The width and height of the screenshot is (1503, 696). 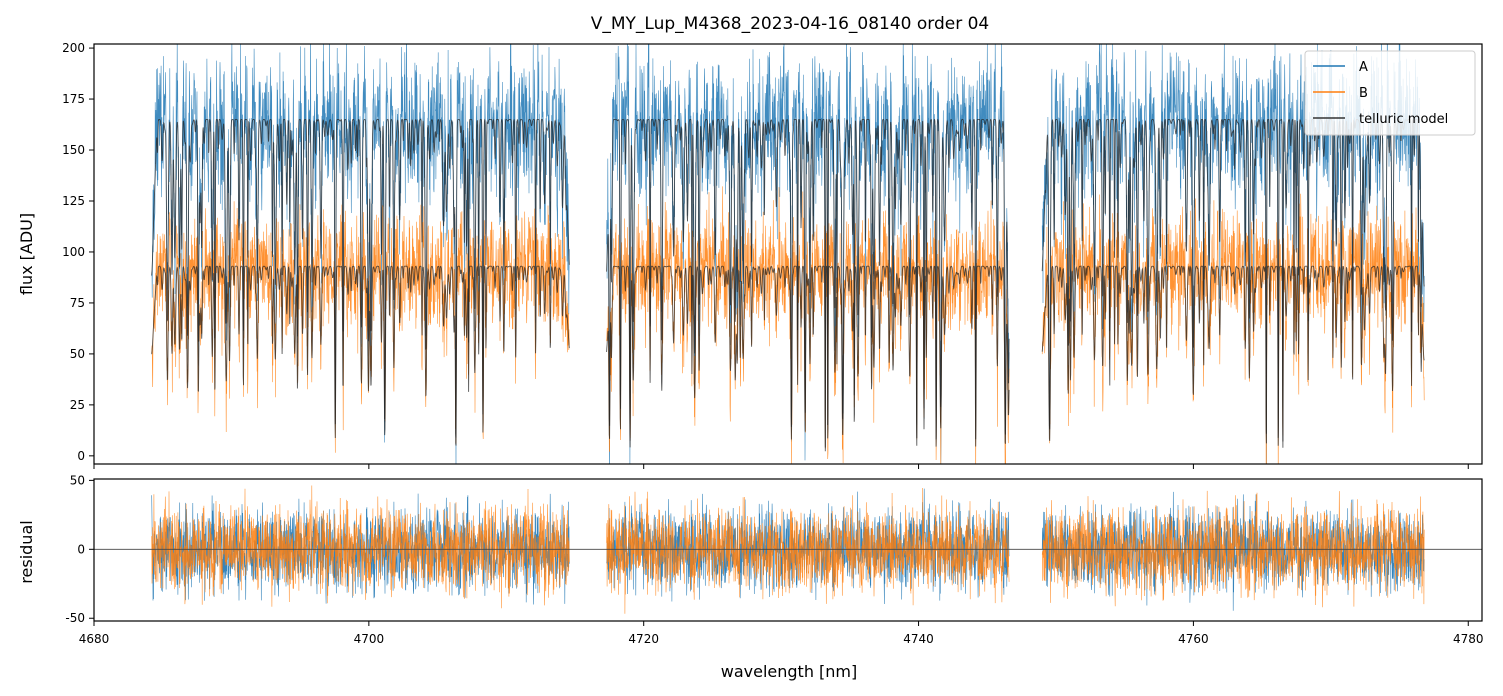 I want to click on legend-label-b: B, so click(x=1363, y=93).